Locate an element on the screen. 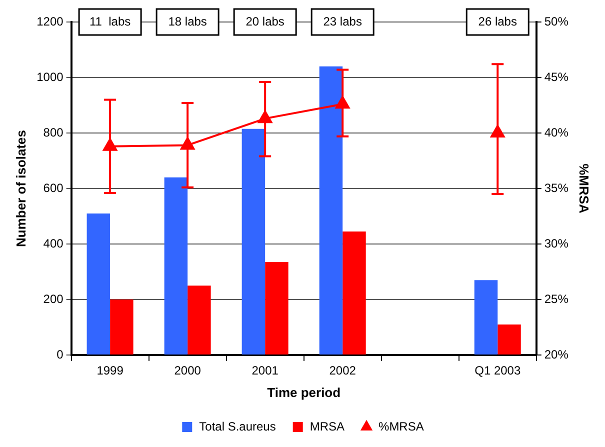  legend-label: Total S.aureus is located at coordinates (237, 426).